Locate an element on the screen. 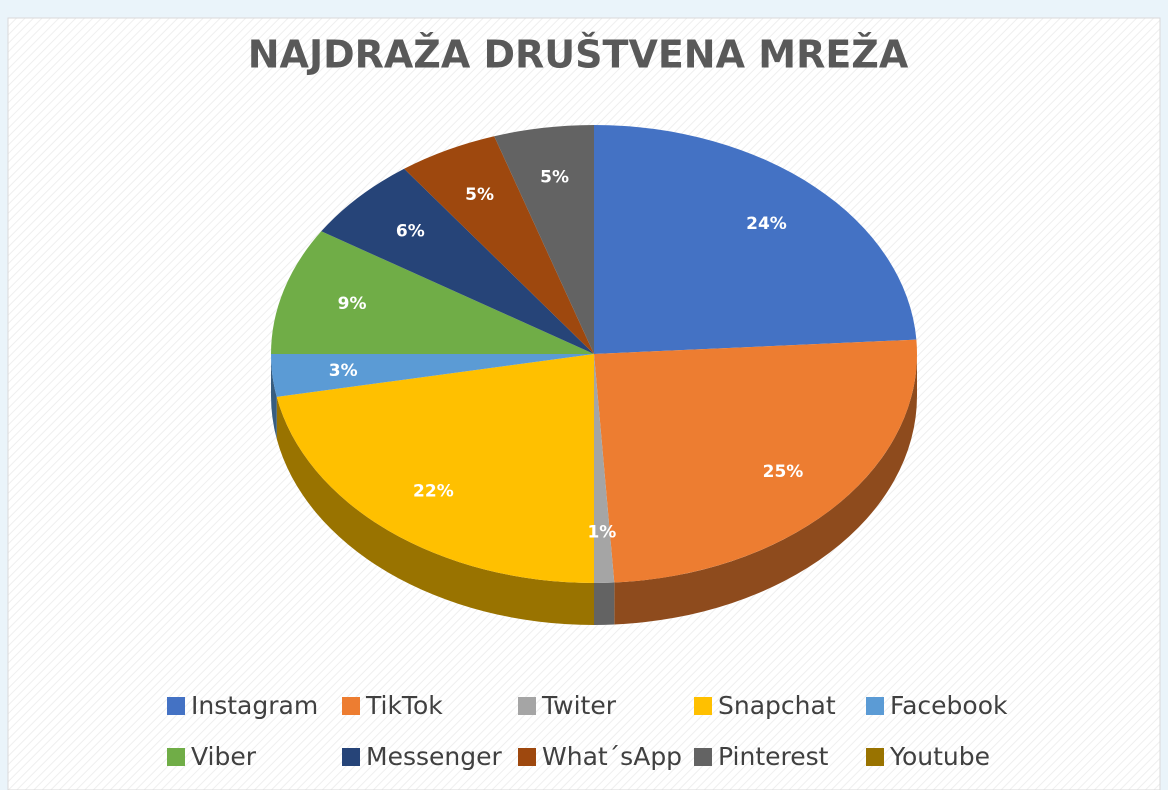 Image resolution: width=1168 pixels, height=790 pixels. legend-label: Instagram is located at coordinates (254, 705).